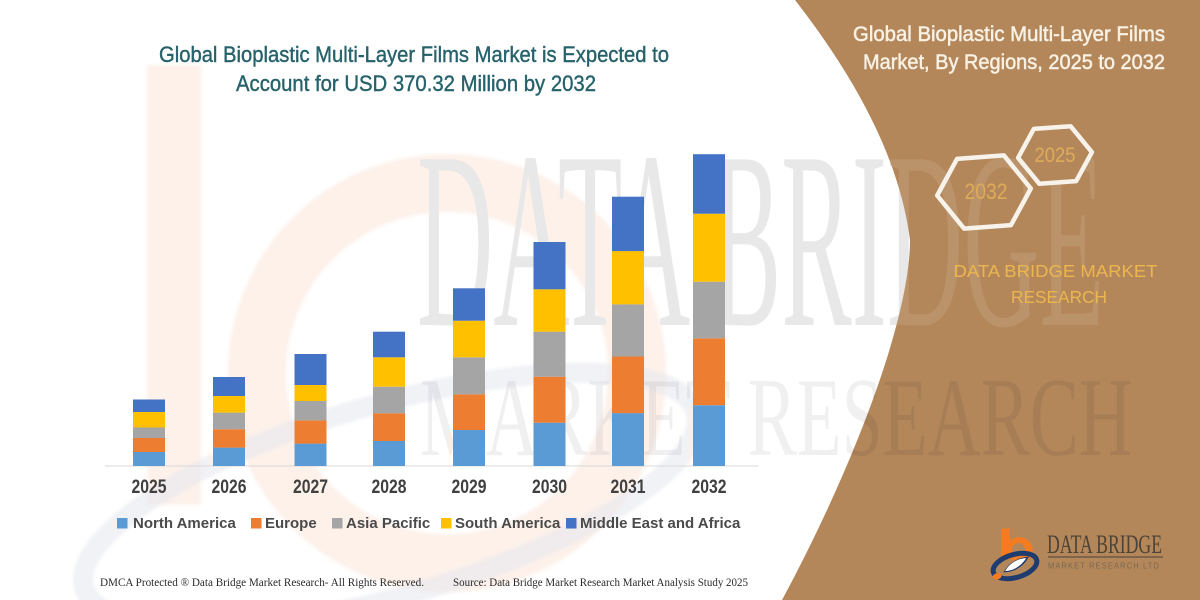  What do you see at coordinates (1056, 271) in the screenshot?
I see `svg-text: DATA BRIDGE MARKET` at bounding box center [1056, 271].